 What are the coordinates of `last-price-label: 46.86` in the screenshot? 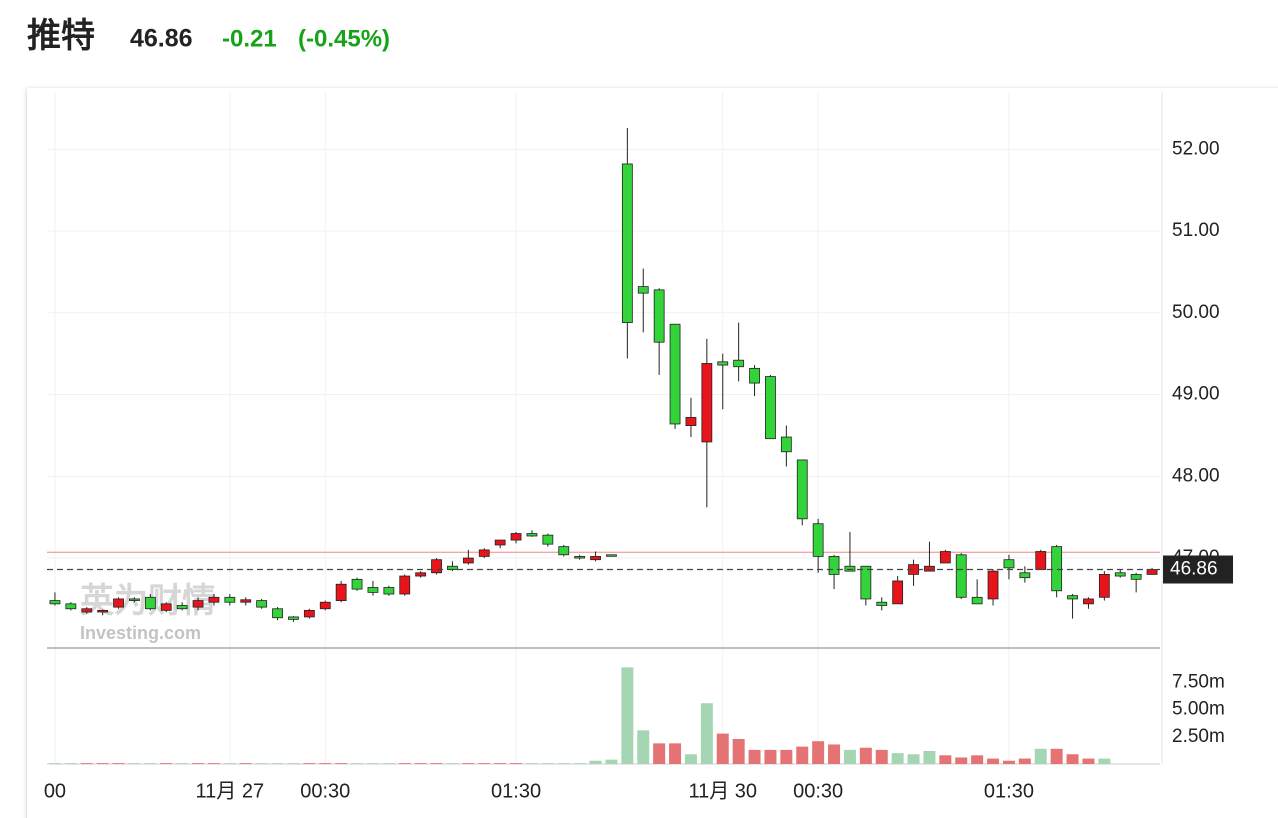 It's located at (1194, 569).